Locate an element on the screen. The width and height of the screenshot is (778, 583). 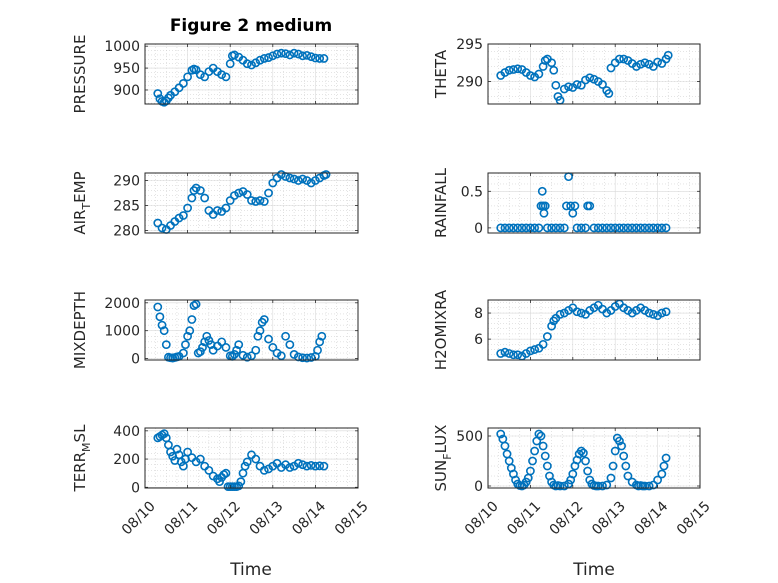
figure-title: Figure 2 medium is located at coordinates (251, 26).